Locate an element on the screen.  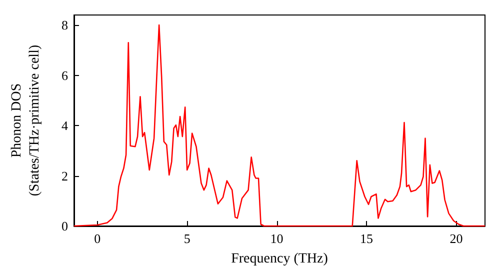
x-axis-title: Frequency (THz) is located at coordinates (279, 259).